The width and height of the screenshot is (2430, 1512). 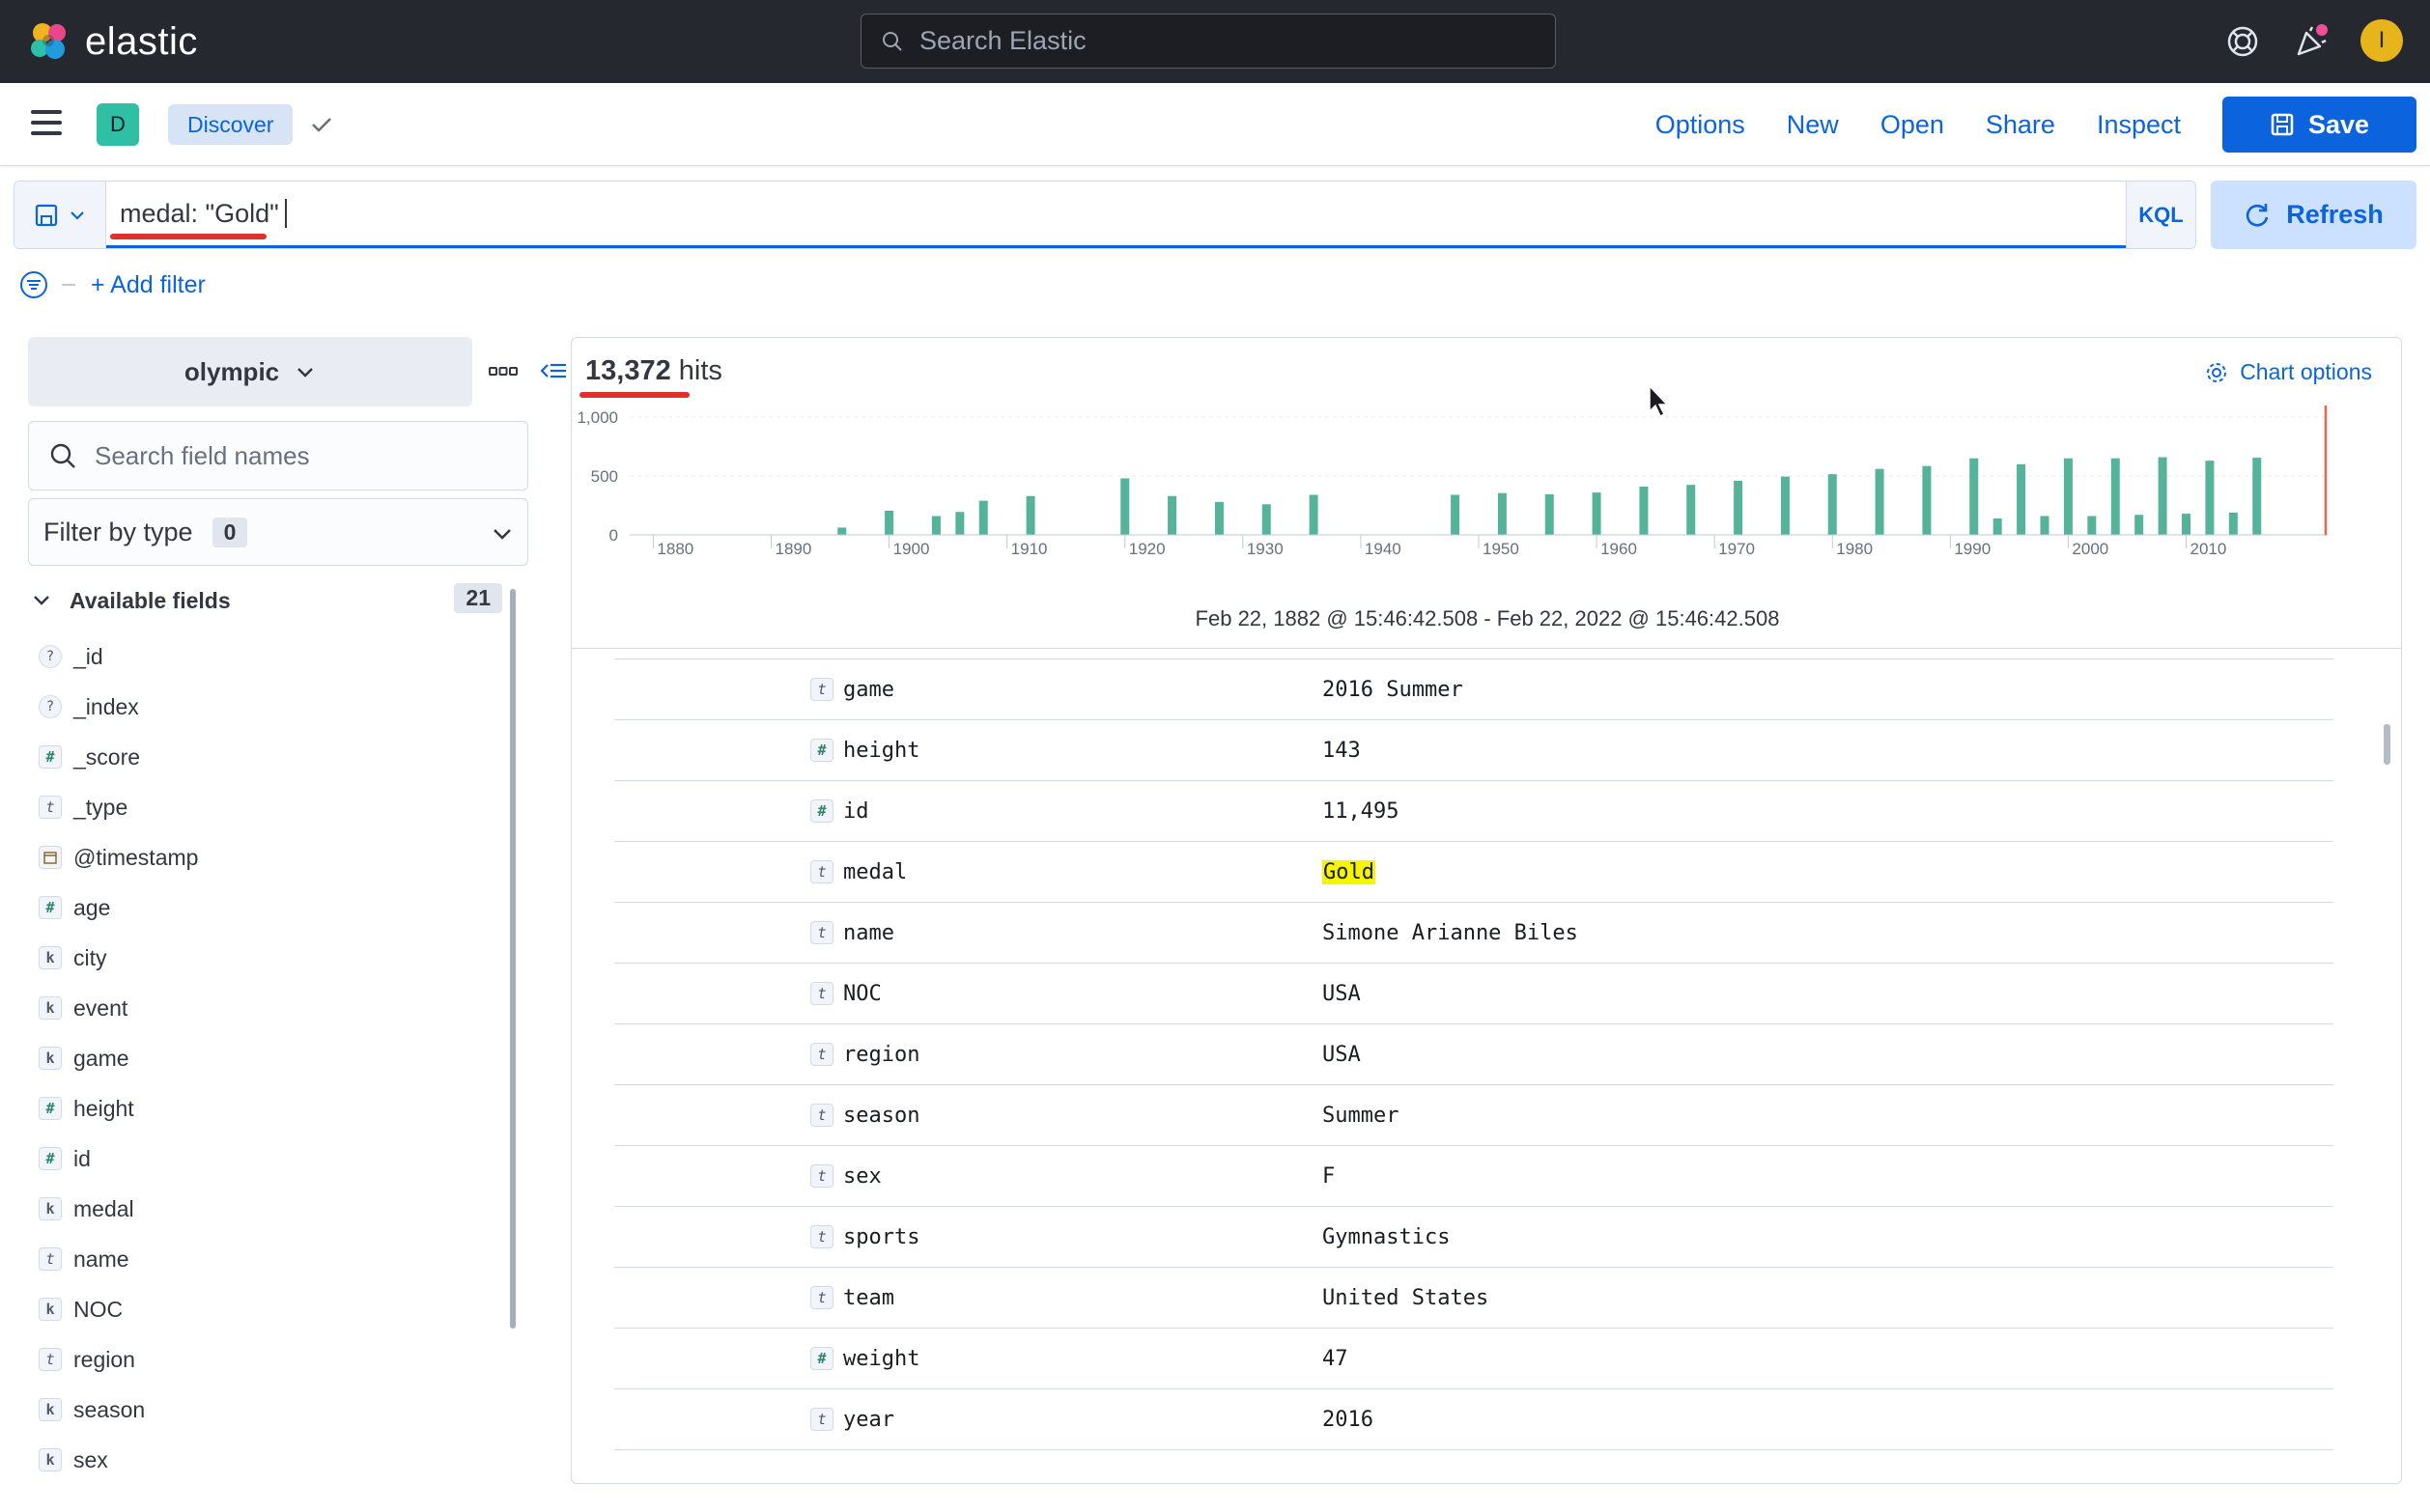 I want to click on global-search-input, so click(x=1209, y=41).